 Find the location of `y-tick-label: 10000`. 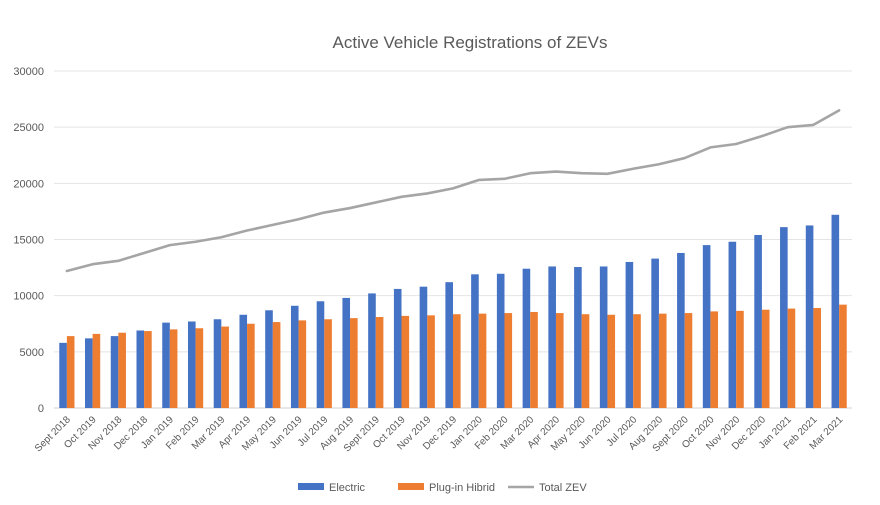

y-tick-label: 10000 is located at coordinates (28, 297).